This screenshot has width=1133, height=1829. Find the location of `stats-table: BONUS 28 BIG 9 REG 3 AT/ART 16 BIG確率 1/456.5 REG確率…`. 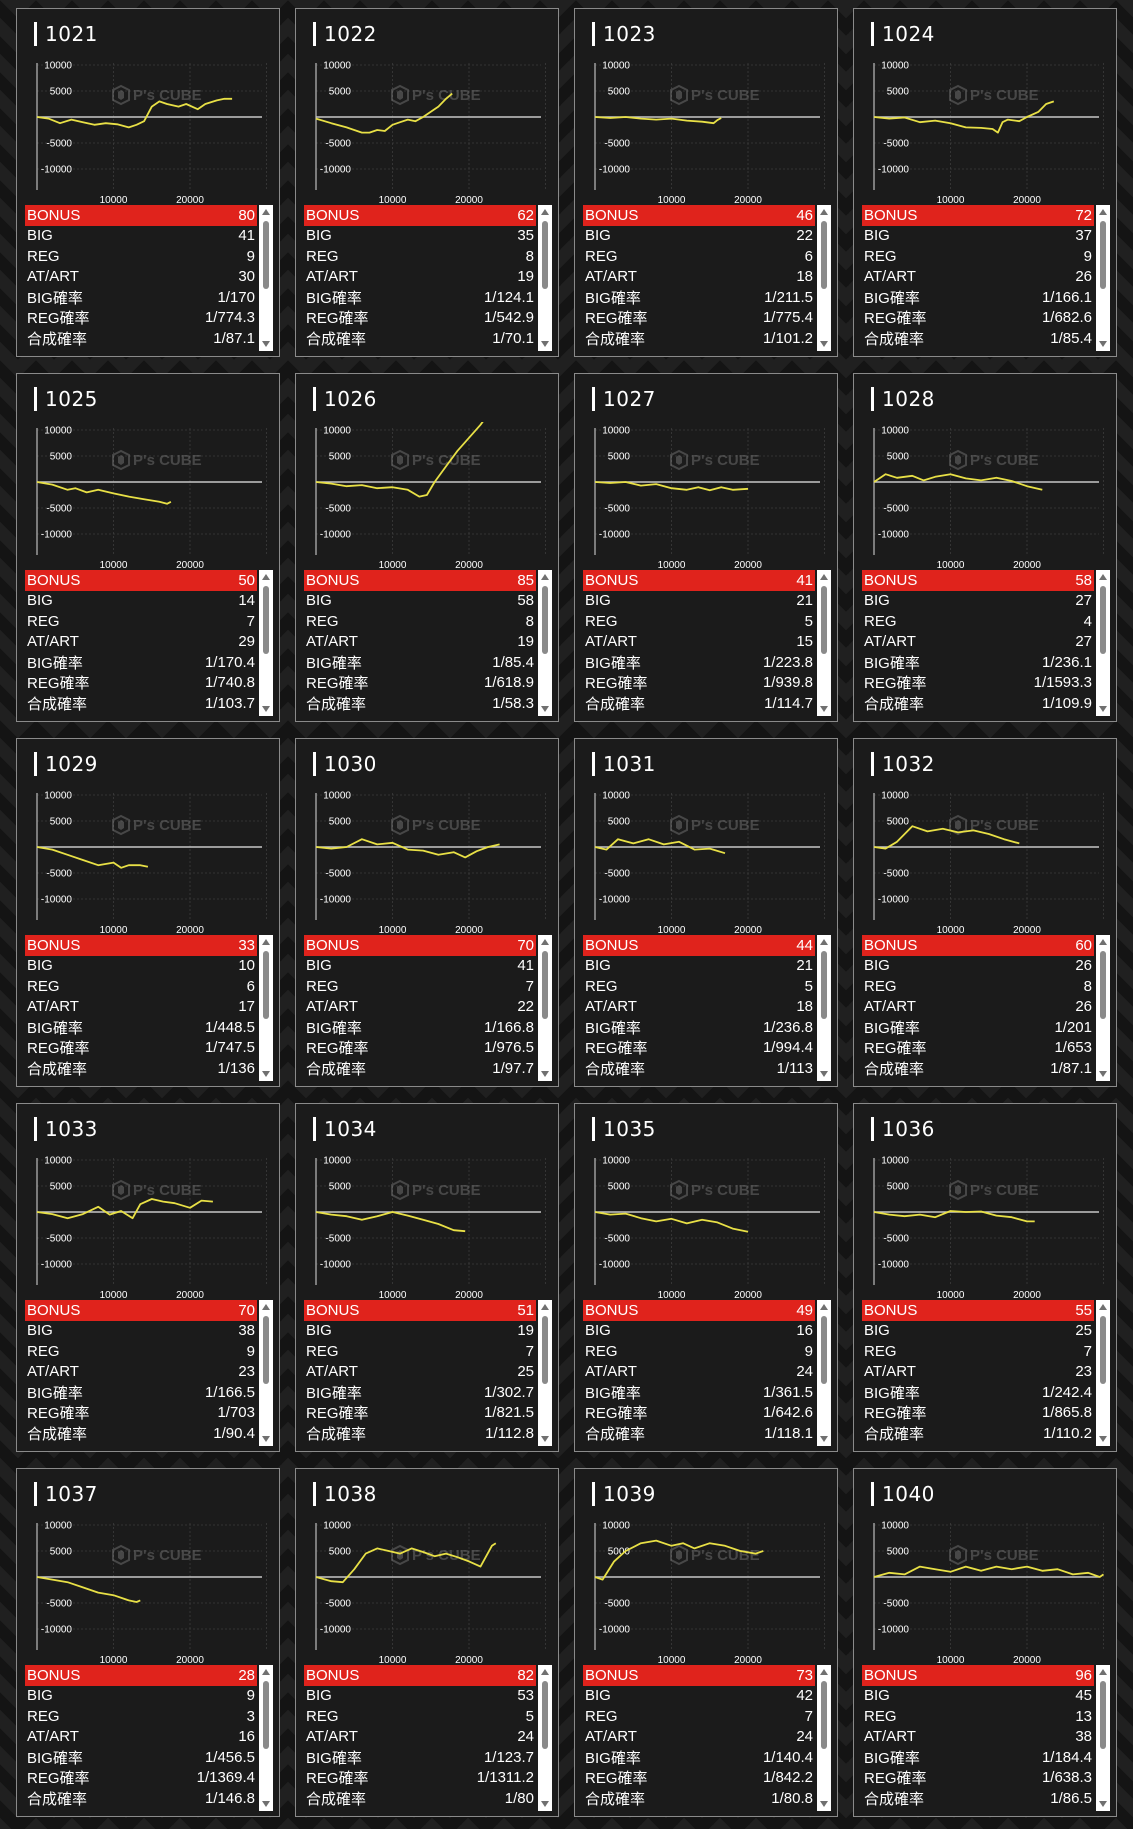

stats-table: BONUS 28 BIG 9 REG 3 AT/ART 16 BIG確率 1/456.5 REG確率… is located at coordinates (149, 1738).